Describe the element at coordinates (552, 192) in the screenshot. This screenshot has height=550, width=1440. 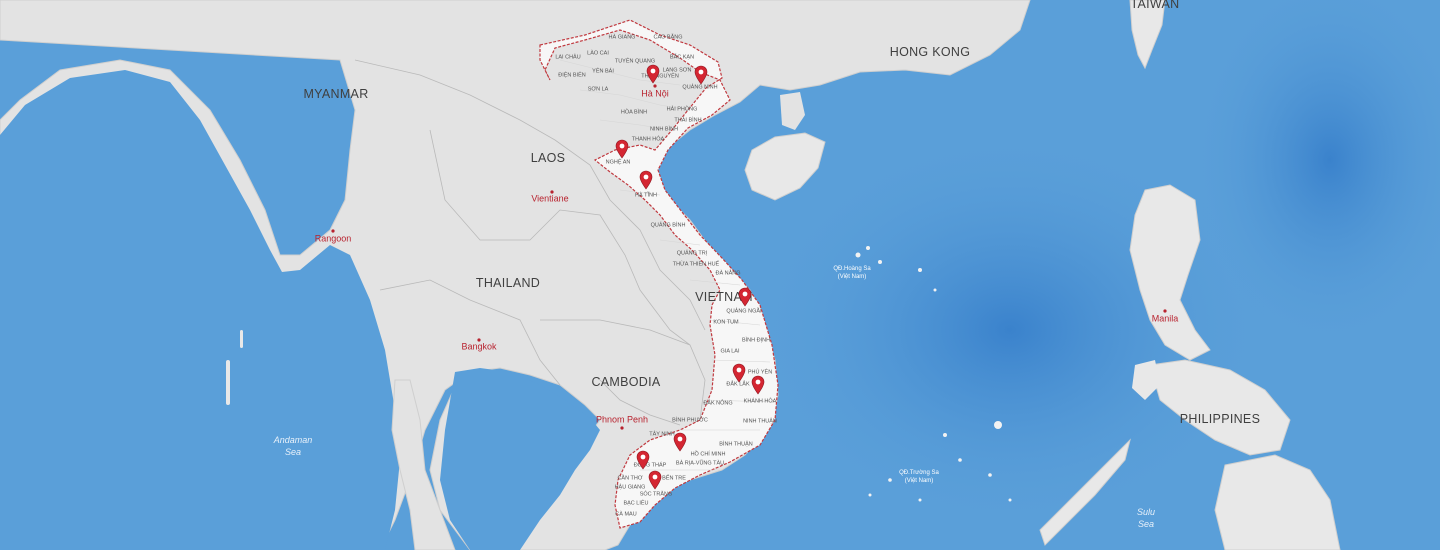
I see `capital-dot-vientiane` at that location.